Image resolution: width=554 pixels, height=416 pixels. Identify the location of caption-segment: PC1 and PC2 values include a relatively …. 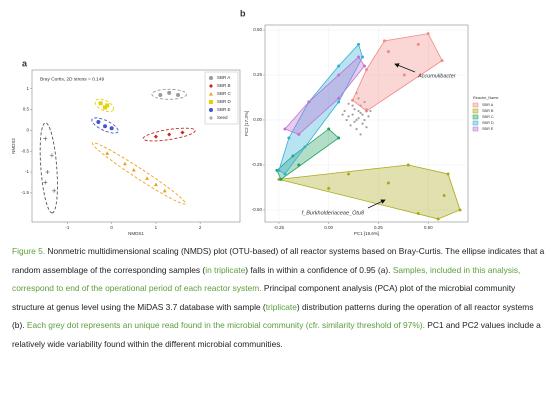
(276, 334).